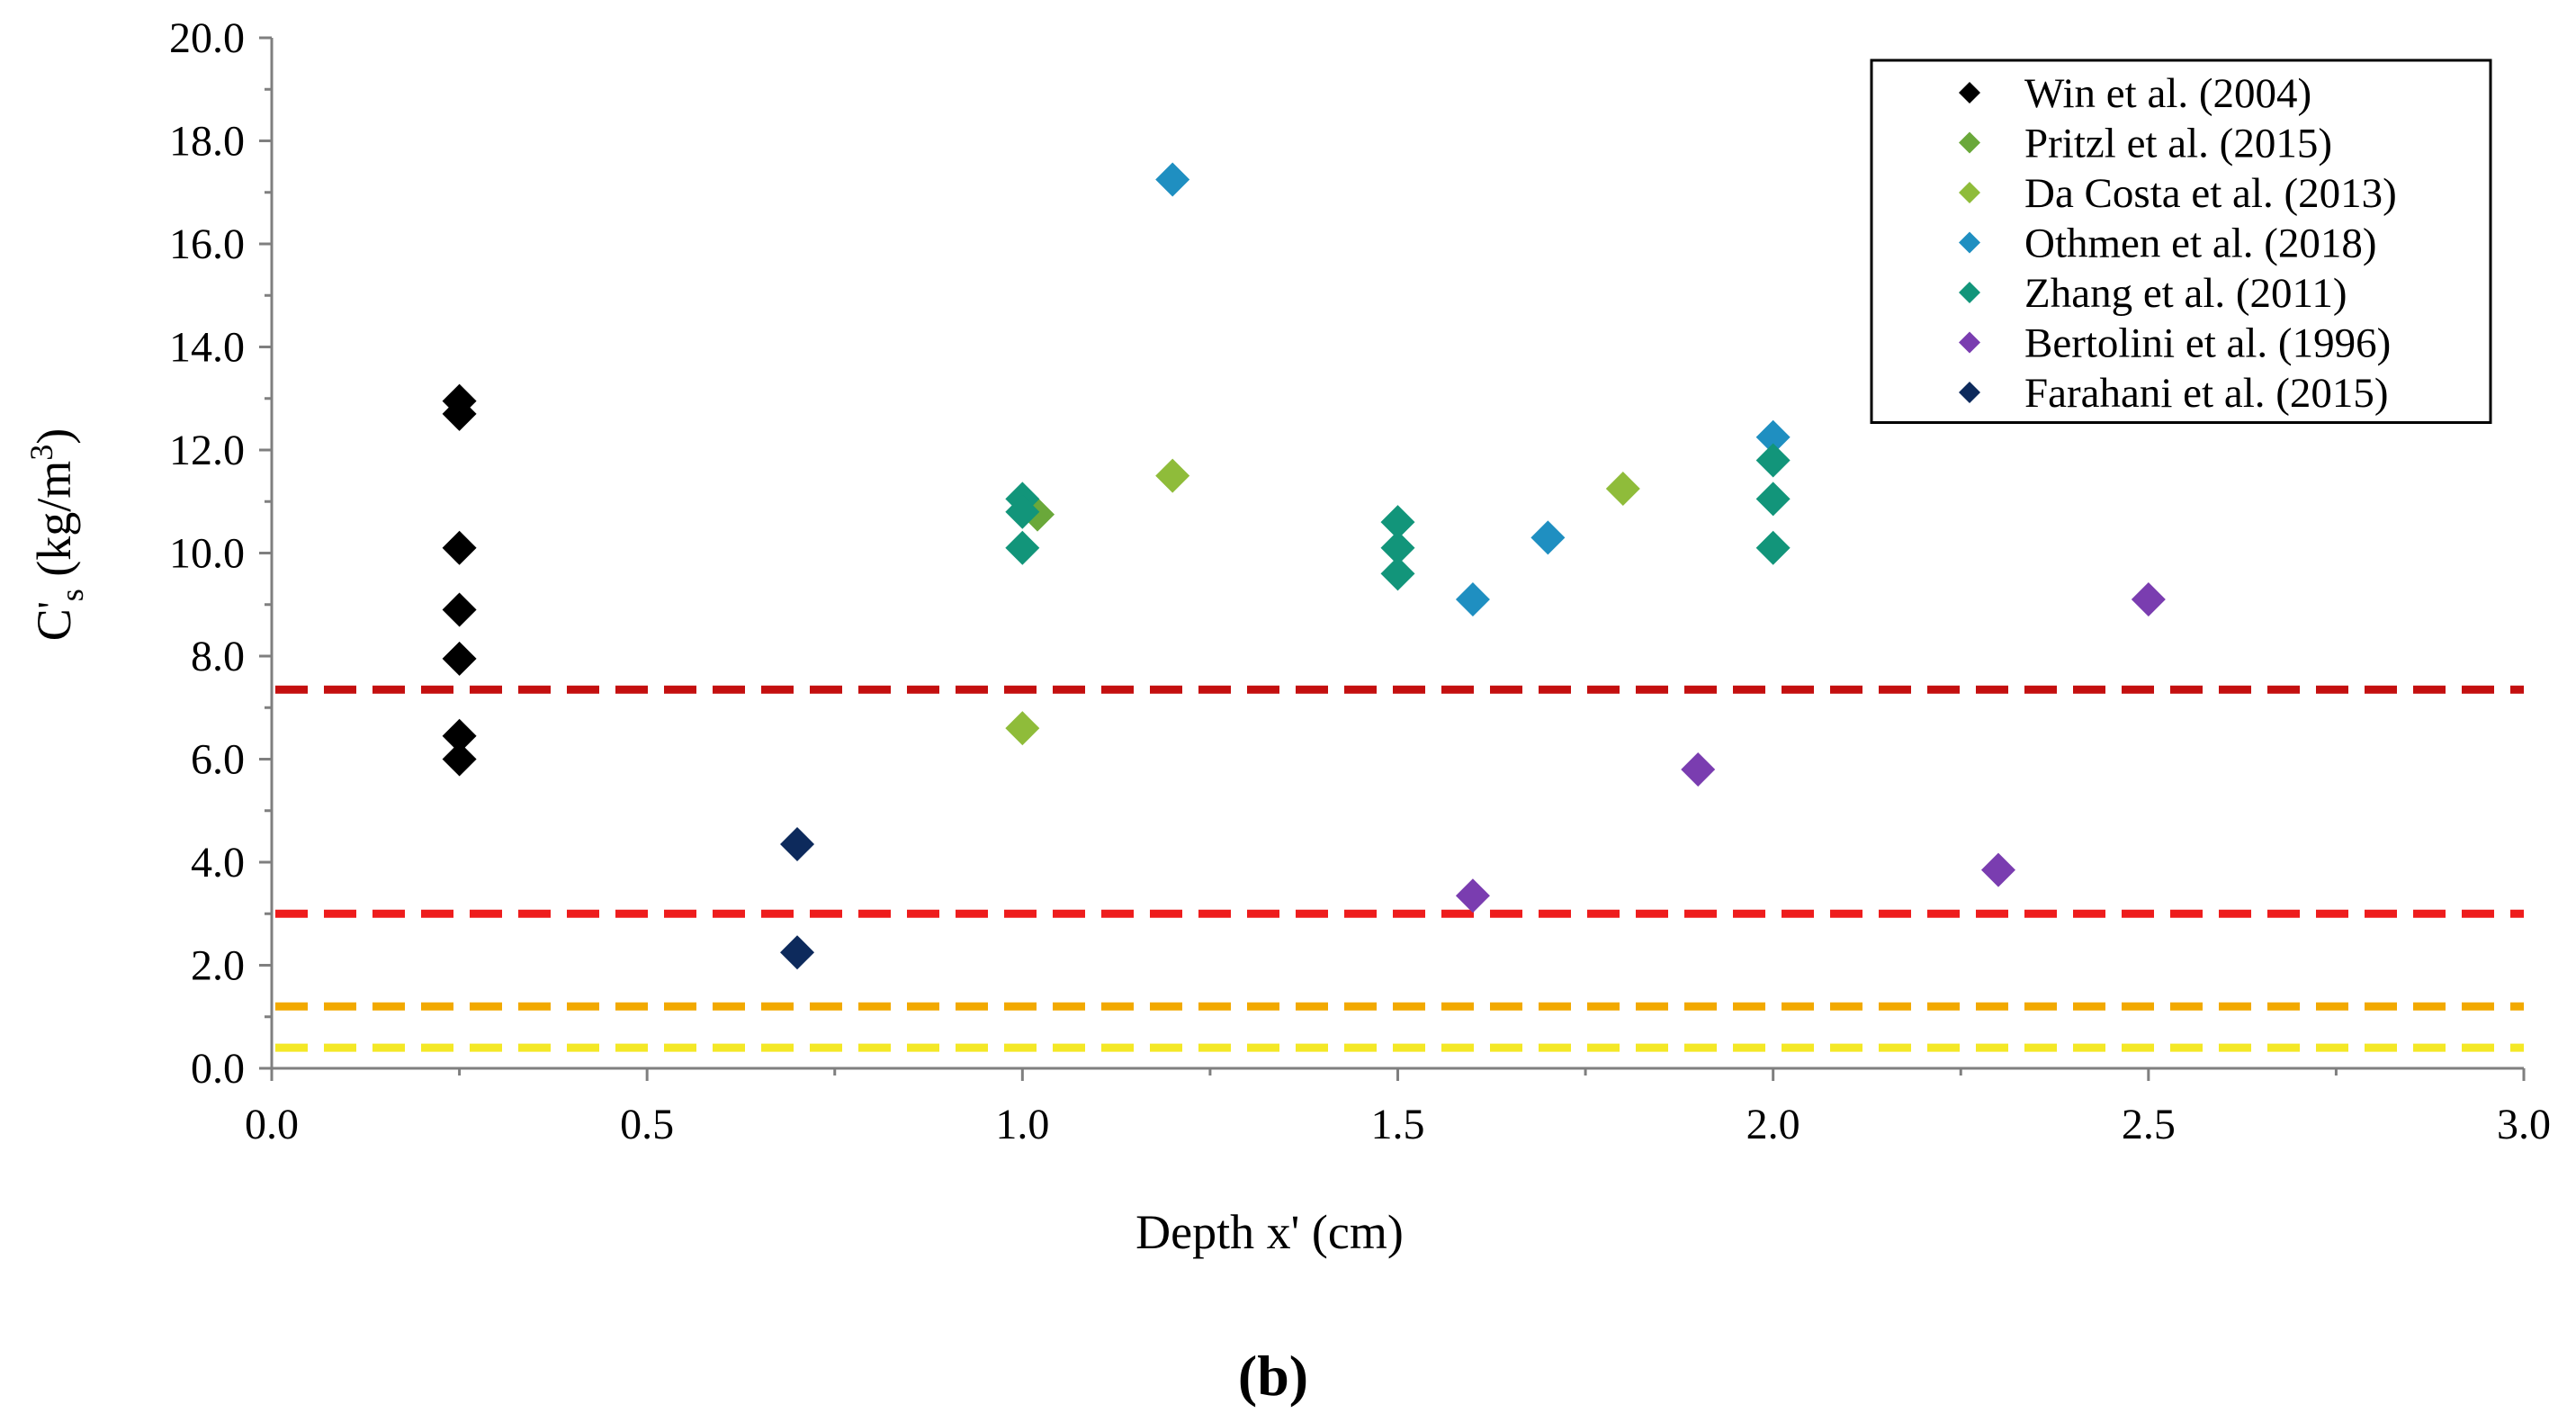  I want to click on y-axis-title-close: ), so click(54, 436).